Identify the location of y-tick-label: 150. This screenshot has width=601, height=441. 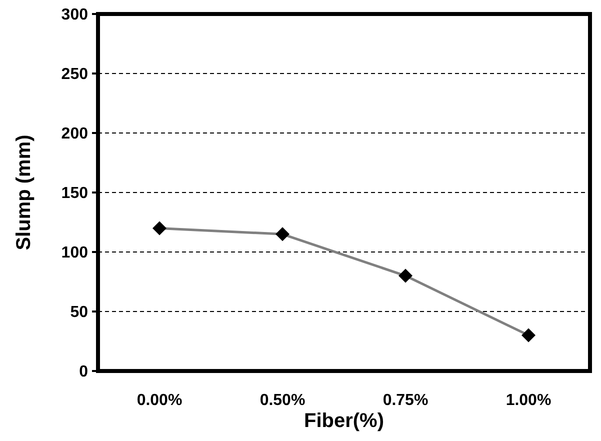
(74, 193).